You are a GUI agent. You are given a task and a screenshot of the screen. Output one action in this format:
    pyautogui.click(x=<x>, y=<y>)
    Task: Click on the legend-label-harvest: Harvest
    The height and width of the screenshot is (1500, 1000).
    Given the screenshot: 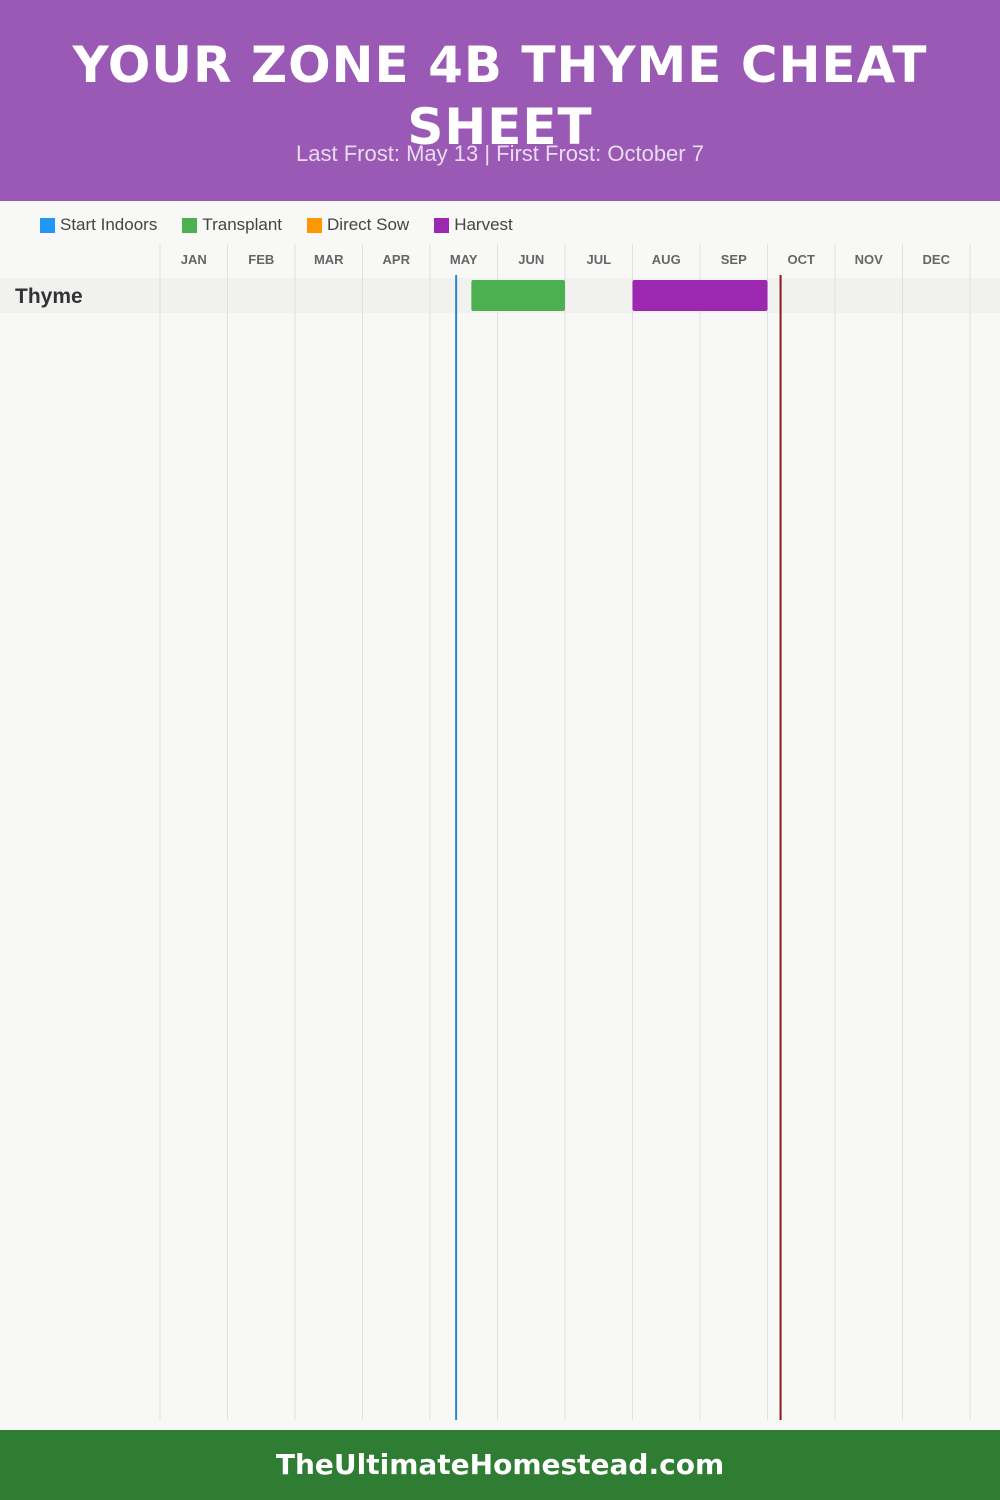 What is the action you would take?
    pyautogui.click(x=483, y=224)
    